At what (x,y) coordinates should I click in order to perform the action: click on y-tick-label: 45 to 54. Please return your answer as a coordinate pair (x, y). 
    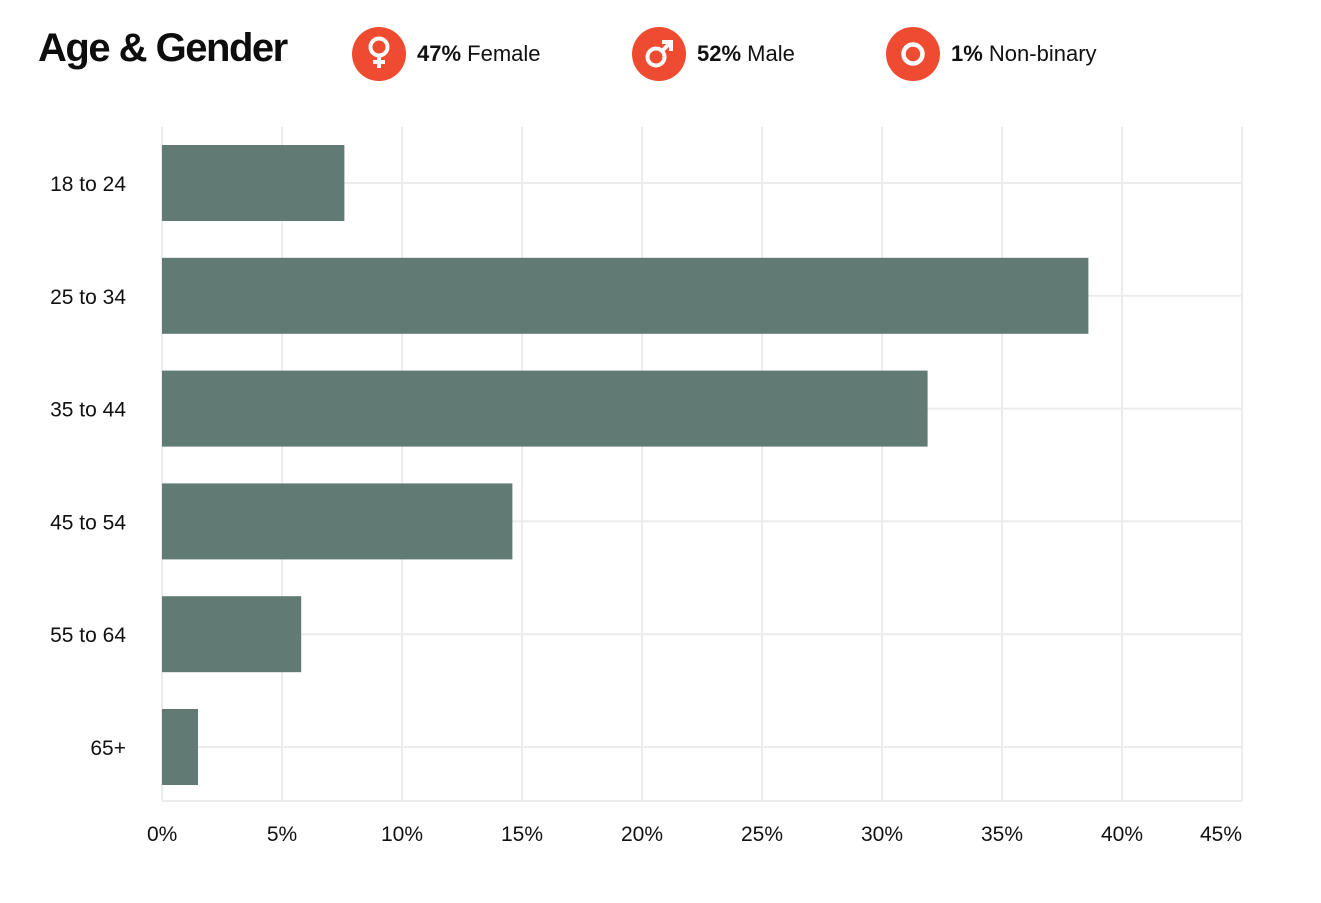
    Looking at the image, I should click on (88, 522).